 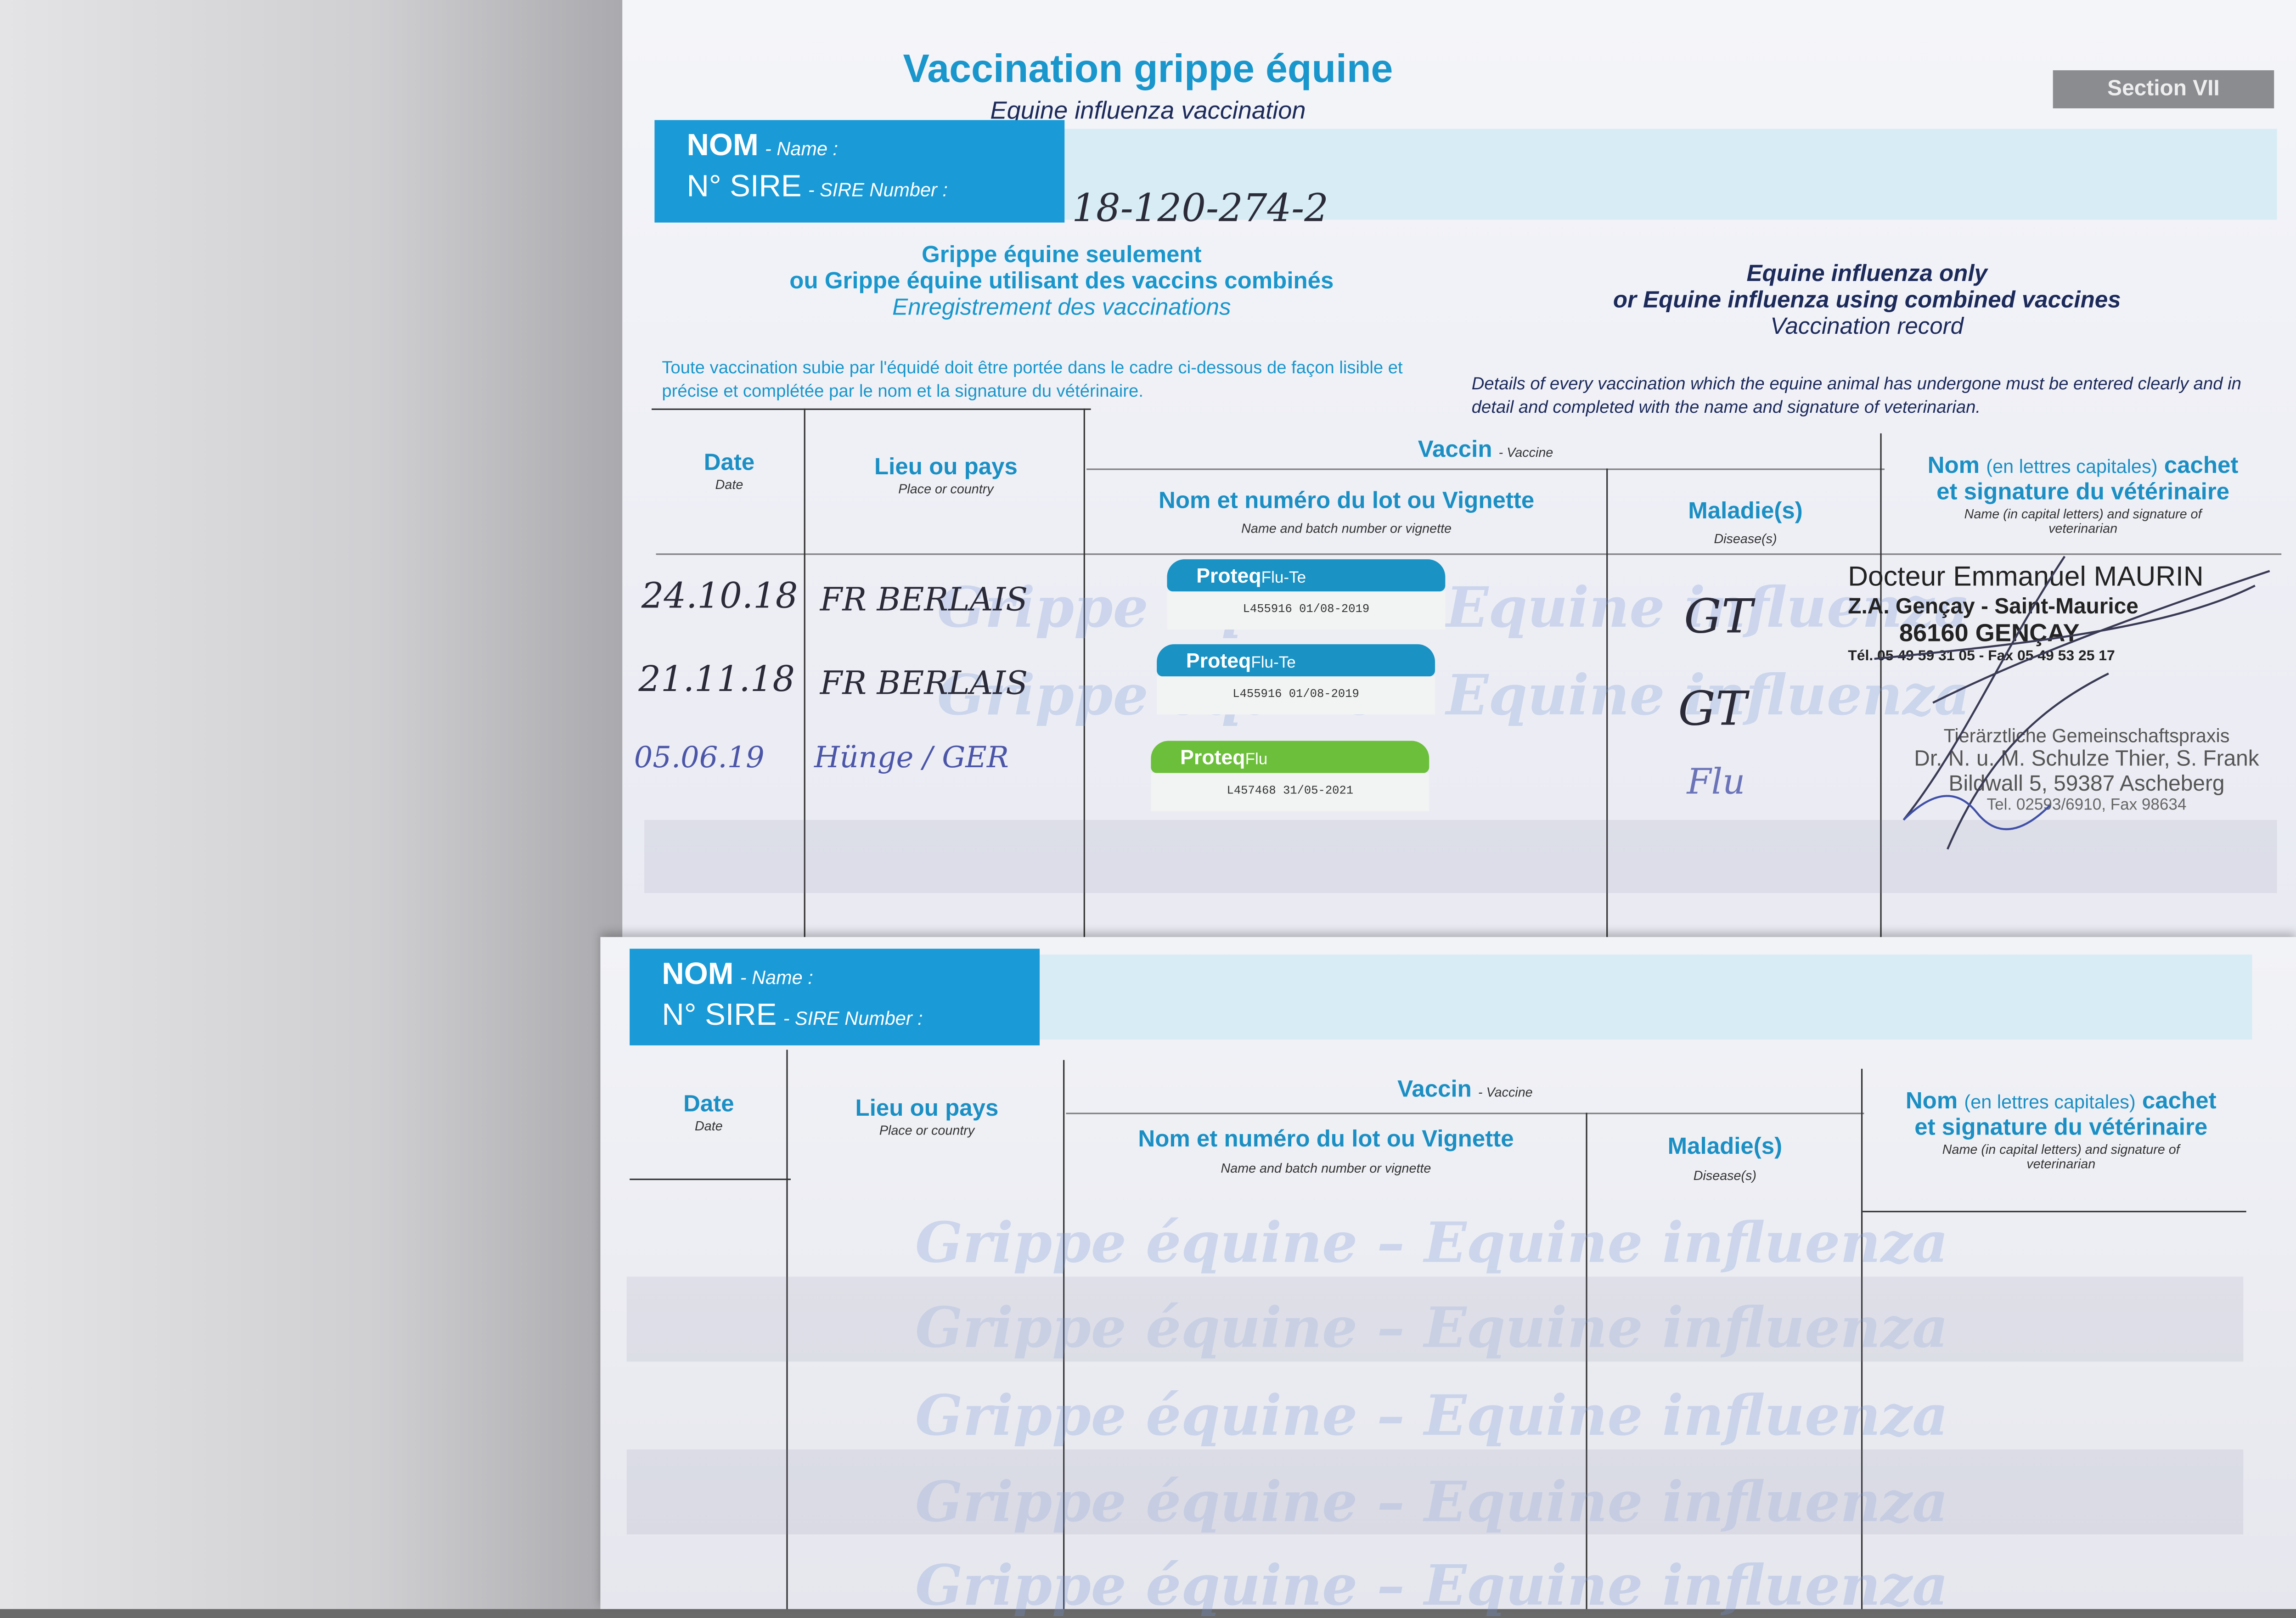 What do you see at coordinates (859, 171) in the screenshot?
I see `identity-box: NOM - Name : N° SIRE - SIRE Number :` at bounding box center [859, 171].